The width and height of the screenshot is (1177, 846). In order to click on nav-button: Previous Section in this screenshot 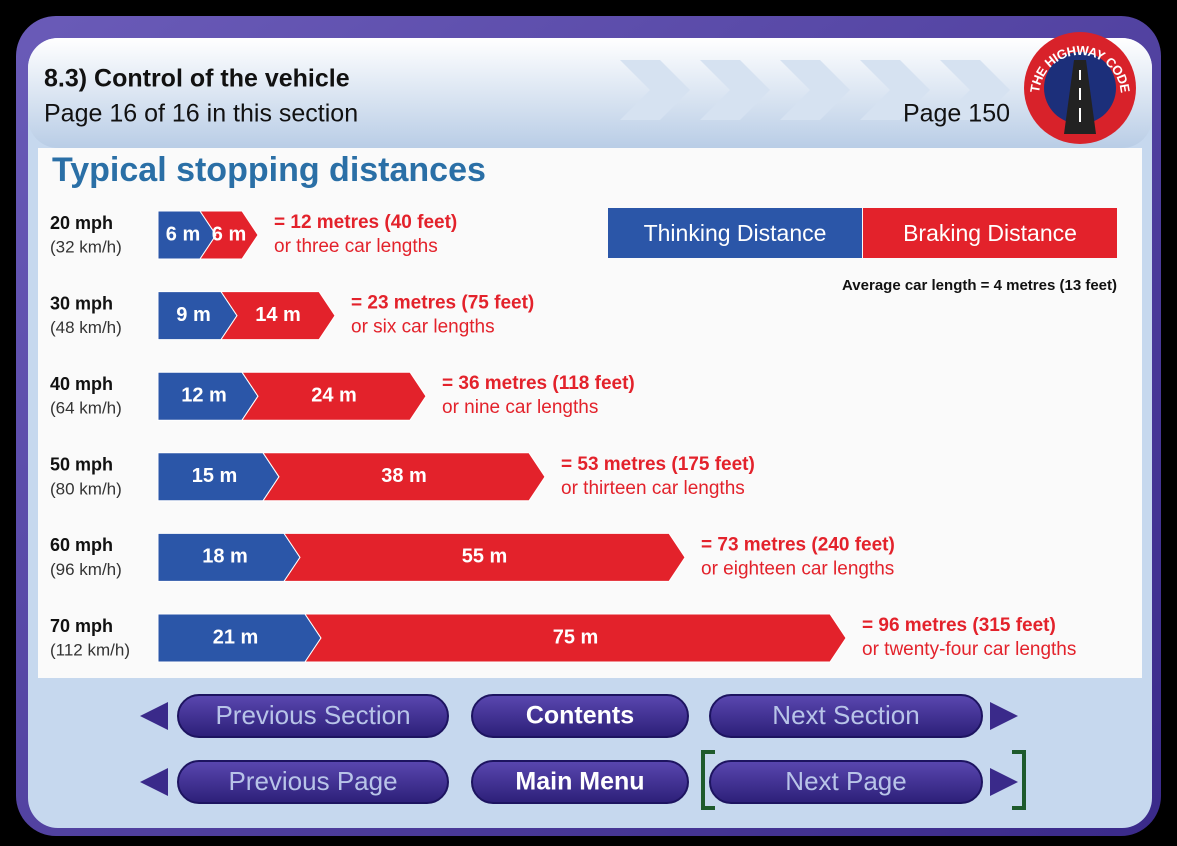, I will do `click(313, 716)`.